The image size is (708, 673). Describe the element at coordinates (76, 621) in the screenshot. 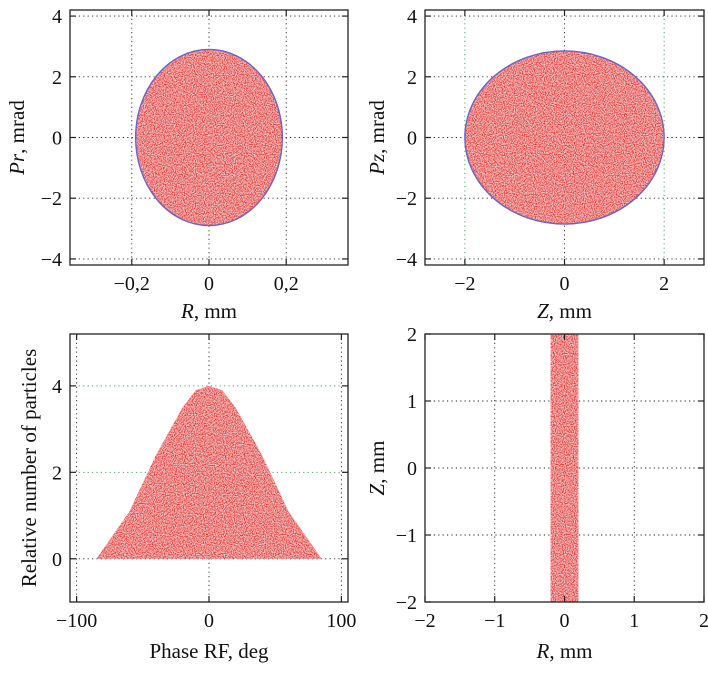

I see `x-tick-label: −100` at that location.